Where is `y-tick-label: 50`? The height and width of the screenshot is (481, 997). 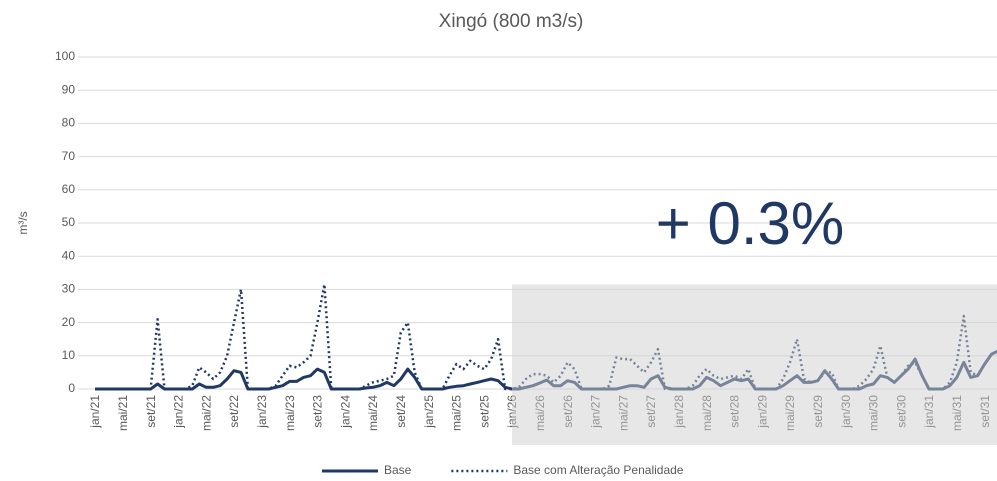
y-tick-label: 50 is located at coordinates (69, 222).